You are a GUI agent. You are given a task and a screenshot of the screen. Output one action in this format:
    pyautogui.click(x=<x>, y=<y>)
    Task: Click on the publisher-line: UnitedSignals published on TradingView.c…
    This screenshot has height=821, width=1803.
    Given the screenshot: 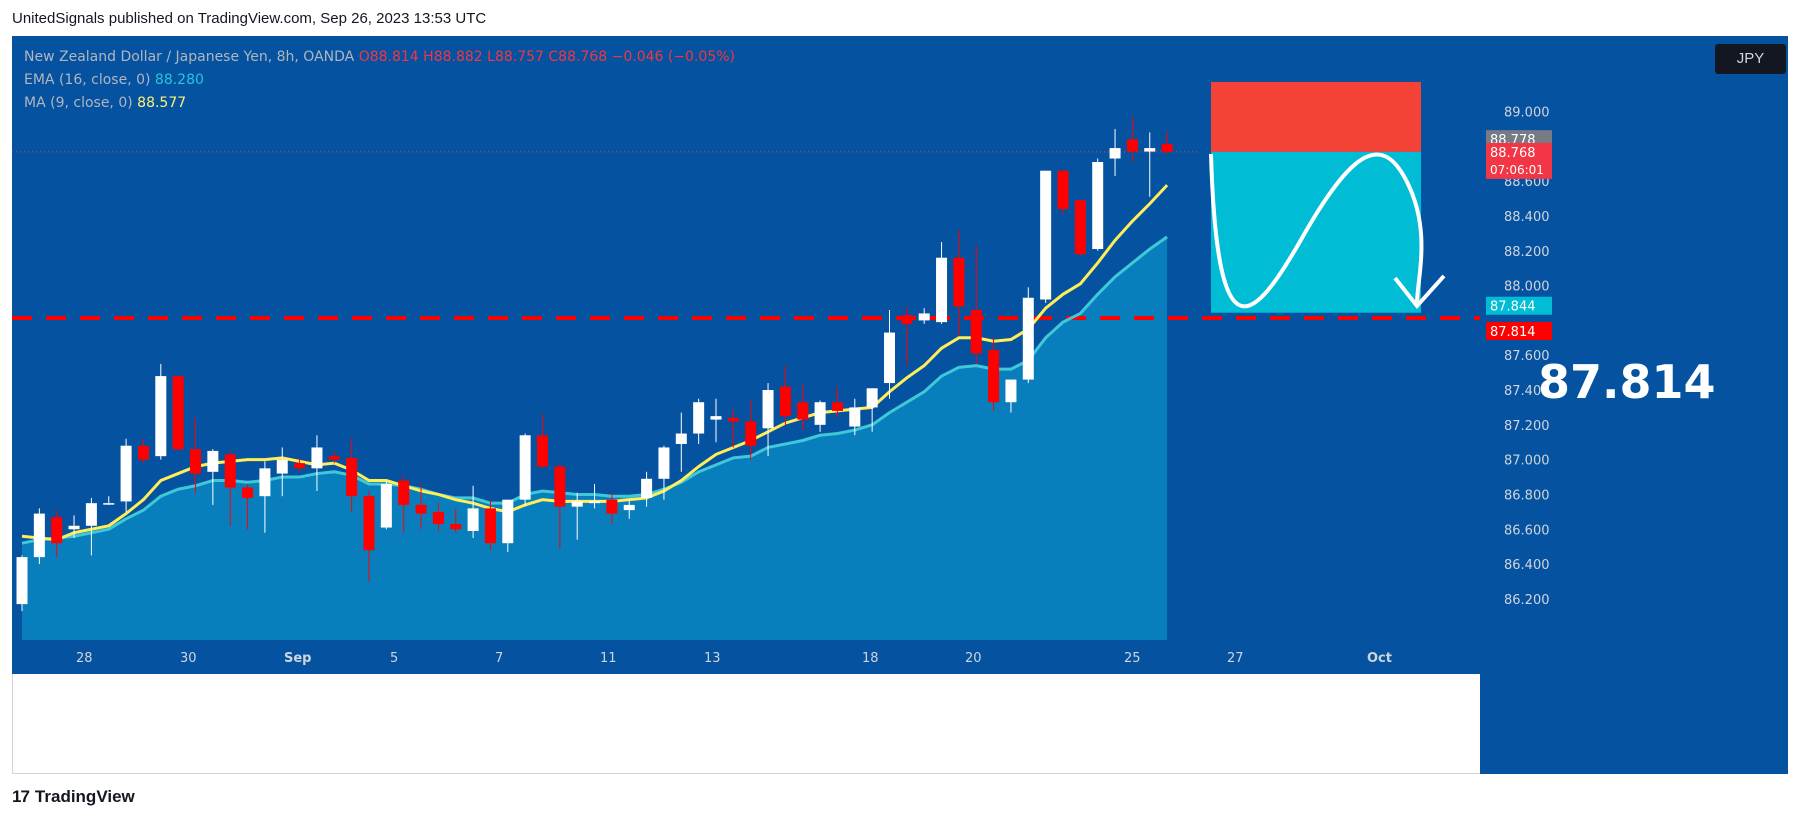 What is the action you would take?
    pyautogui.click(x=249, y=18)
    